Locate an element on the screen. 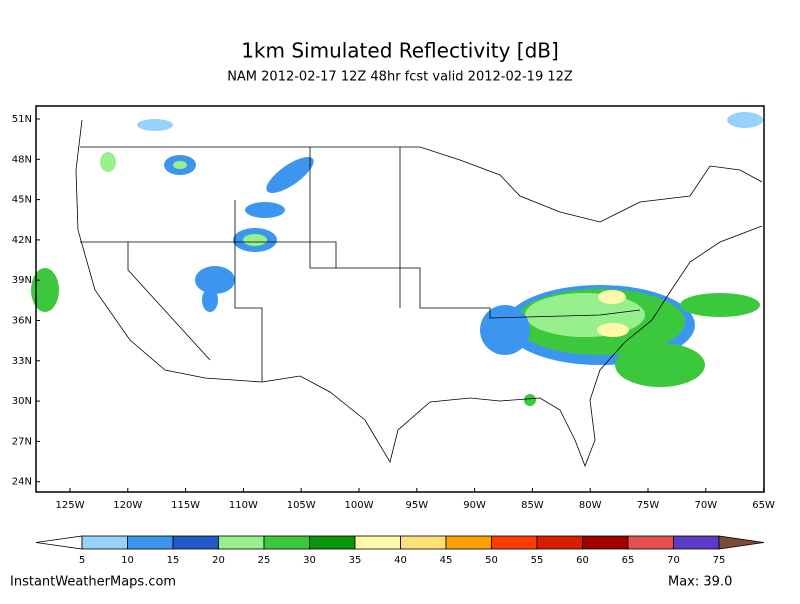 The width and height of the screenshot is (800, 604). colorbar-label: 60 is located at coordinates (582, 560).